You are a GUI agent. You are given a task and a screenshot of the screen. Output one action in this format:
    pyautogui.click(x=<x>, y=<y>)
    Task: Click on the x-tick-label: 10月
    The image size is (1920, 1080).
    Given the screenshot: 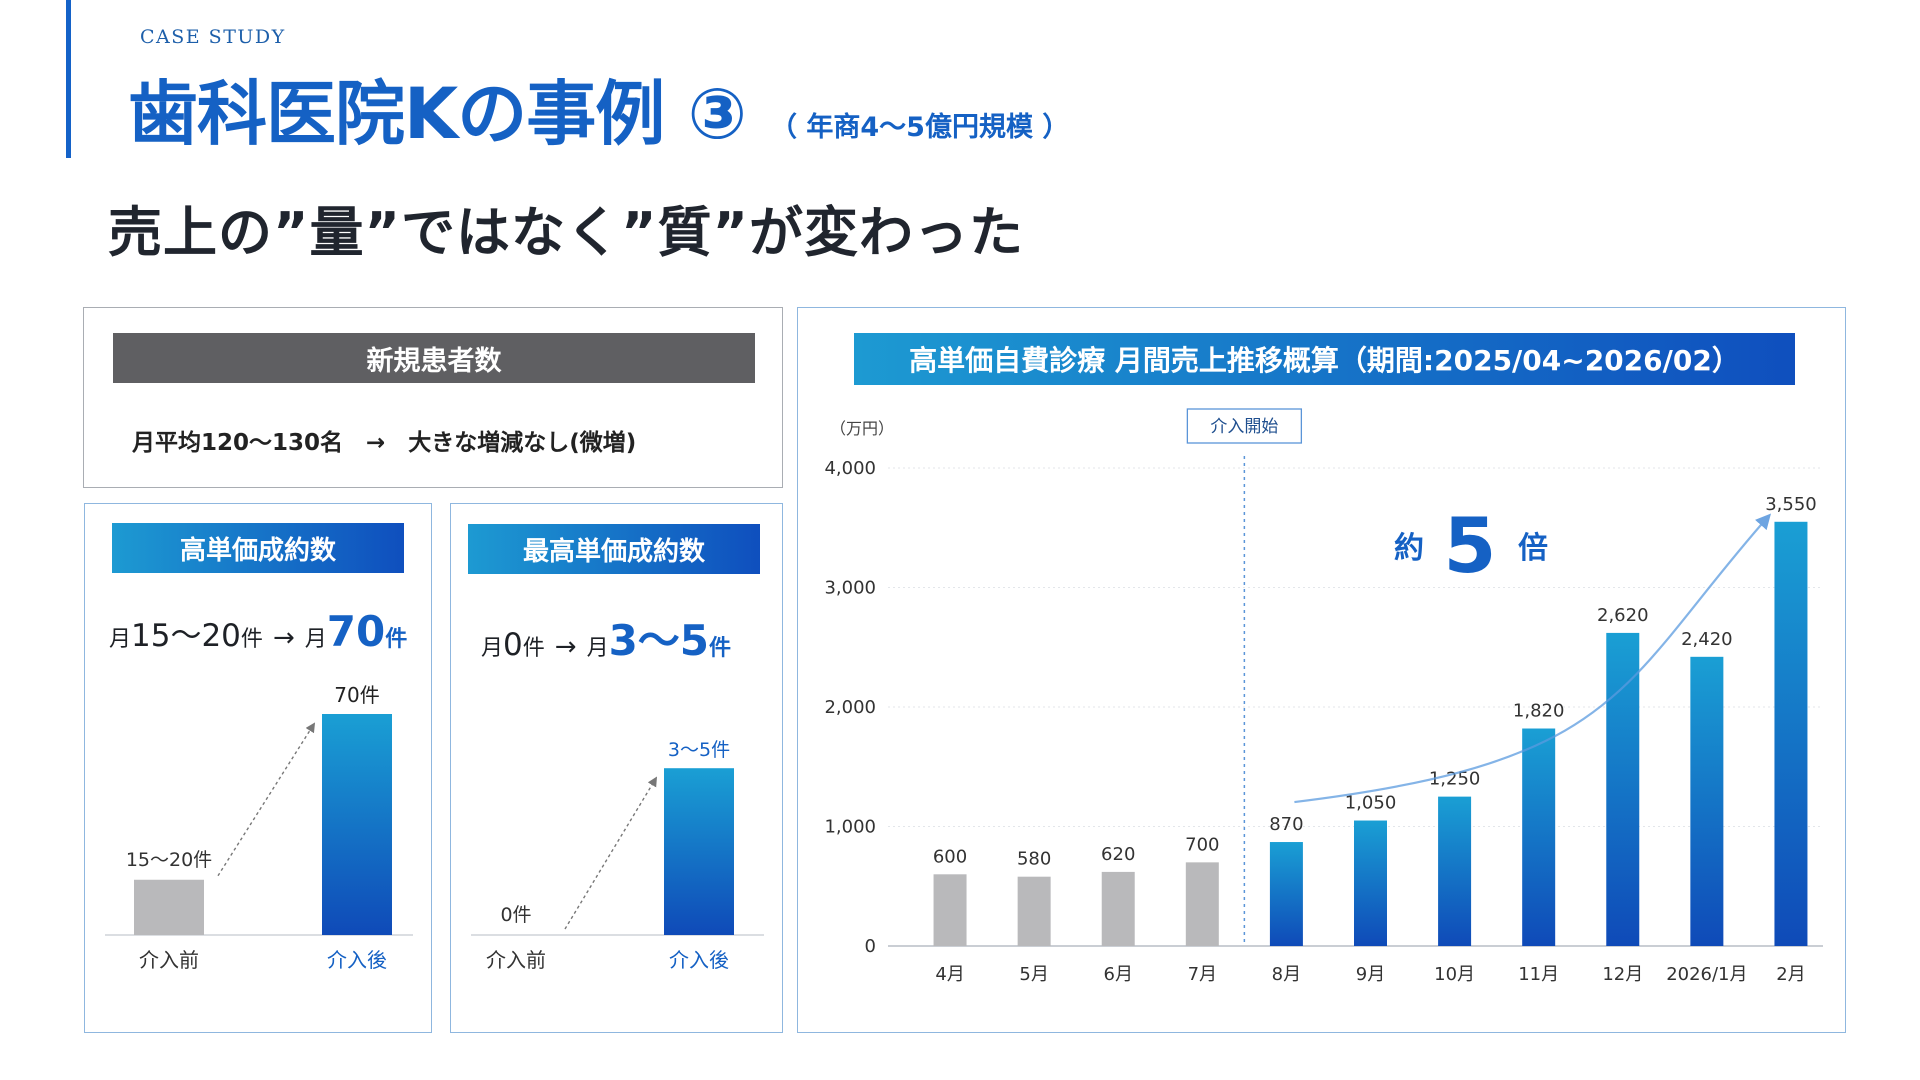 What is the action you would take?
    pyautogui.click(x=1454, y=974)
    